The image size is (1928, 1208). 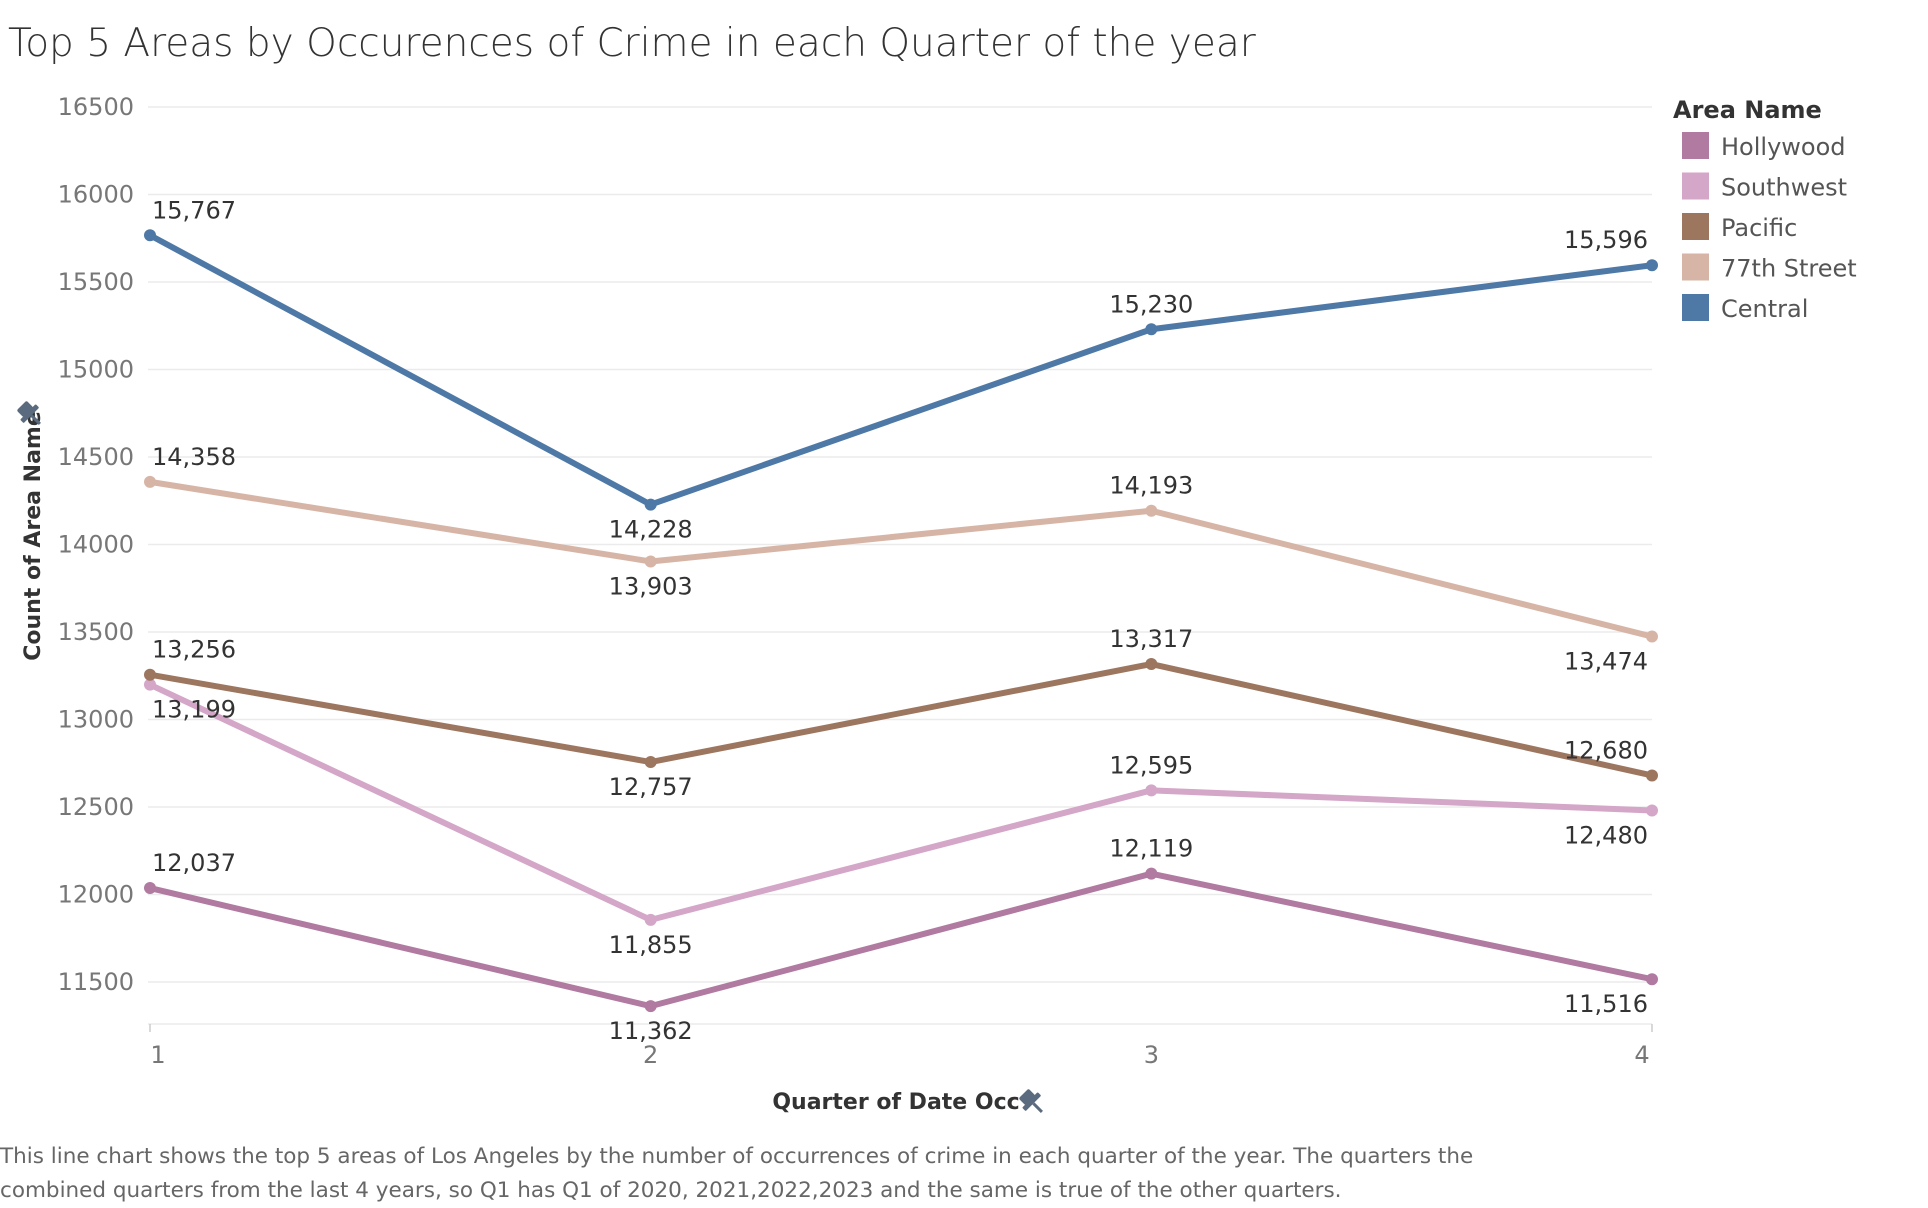 What do you see at coordinates (96, 370) in the screenshot?
I see `y-tick-label: 15000` at bounding box center [96, 370].